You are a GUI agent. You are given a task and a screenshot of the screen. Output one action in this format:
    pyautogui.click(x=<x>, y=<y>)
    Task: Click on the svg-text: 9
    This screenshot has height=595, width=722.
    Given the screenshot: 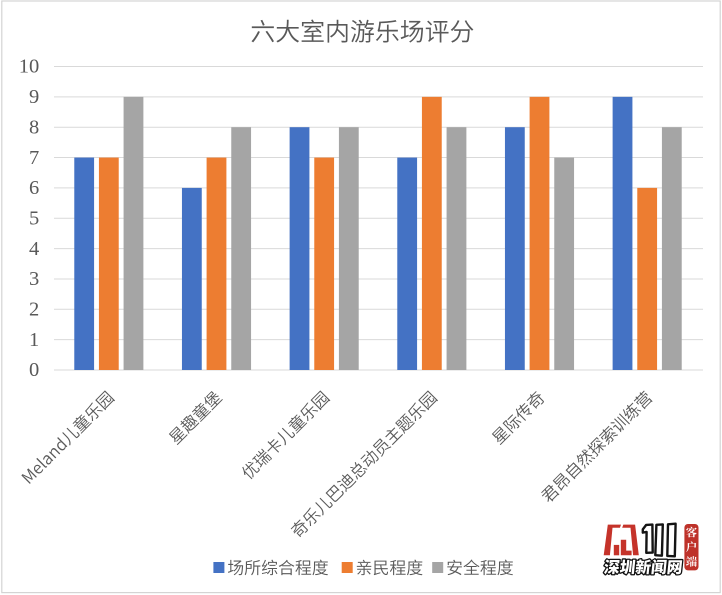 What is the action you would take?
    pyautogui.click(x=34, y=97)
    